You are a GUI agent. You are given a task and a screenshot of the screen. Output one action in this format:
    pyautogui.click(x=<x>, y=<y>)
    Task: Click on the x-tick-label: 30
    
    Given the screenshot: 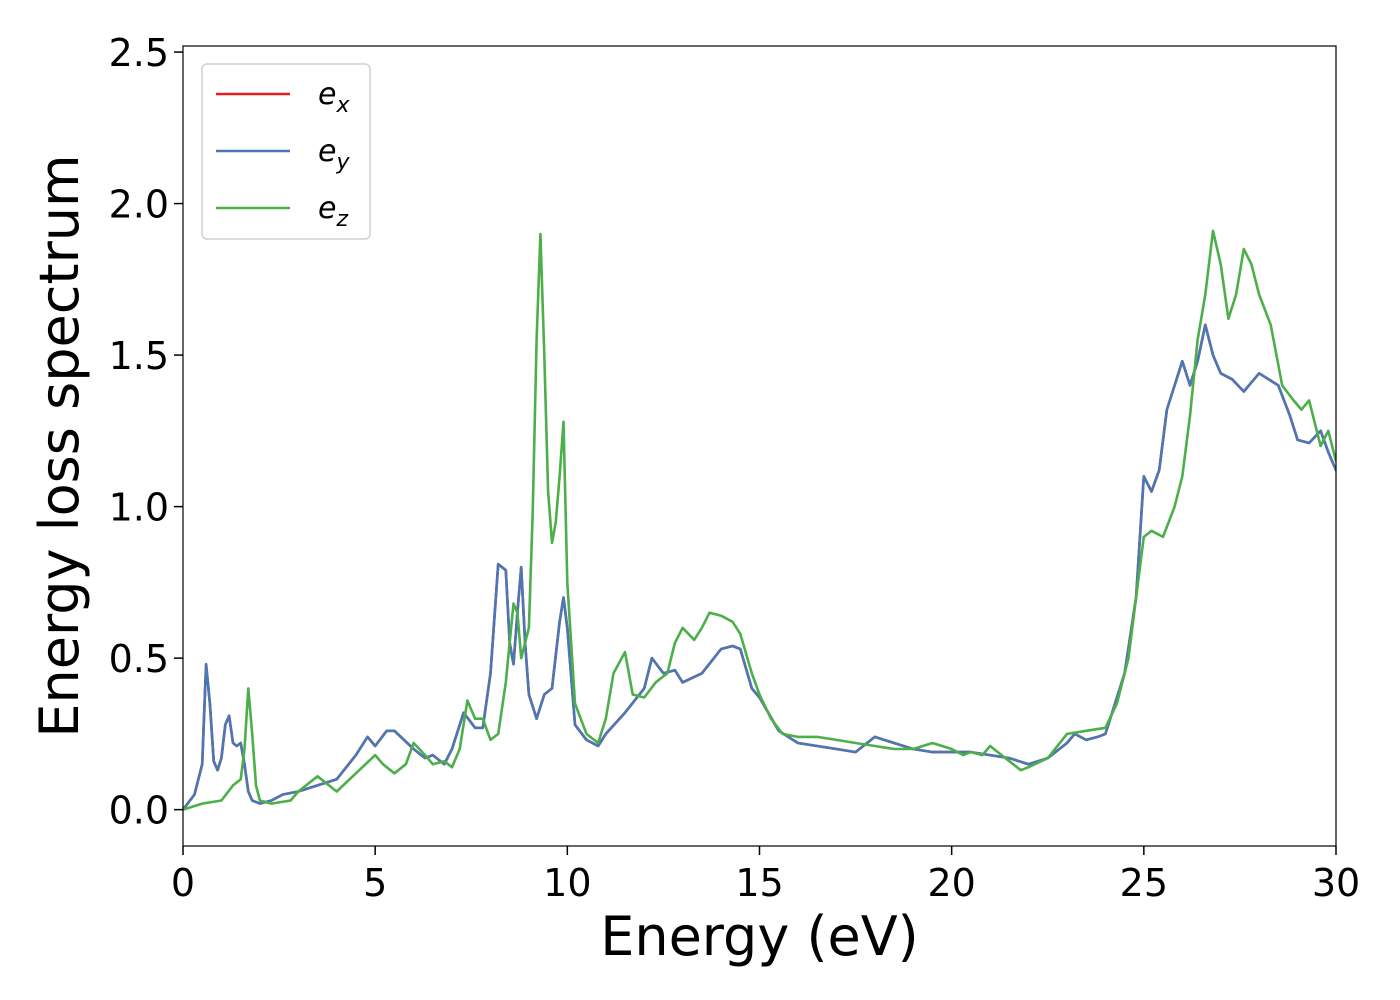 What is the action you would take?
    pyautogui.click(x=1336, y=883)
    